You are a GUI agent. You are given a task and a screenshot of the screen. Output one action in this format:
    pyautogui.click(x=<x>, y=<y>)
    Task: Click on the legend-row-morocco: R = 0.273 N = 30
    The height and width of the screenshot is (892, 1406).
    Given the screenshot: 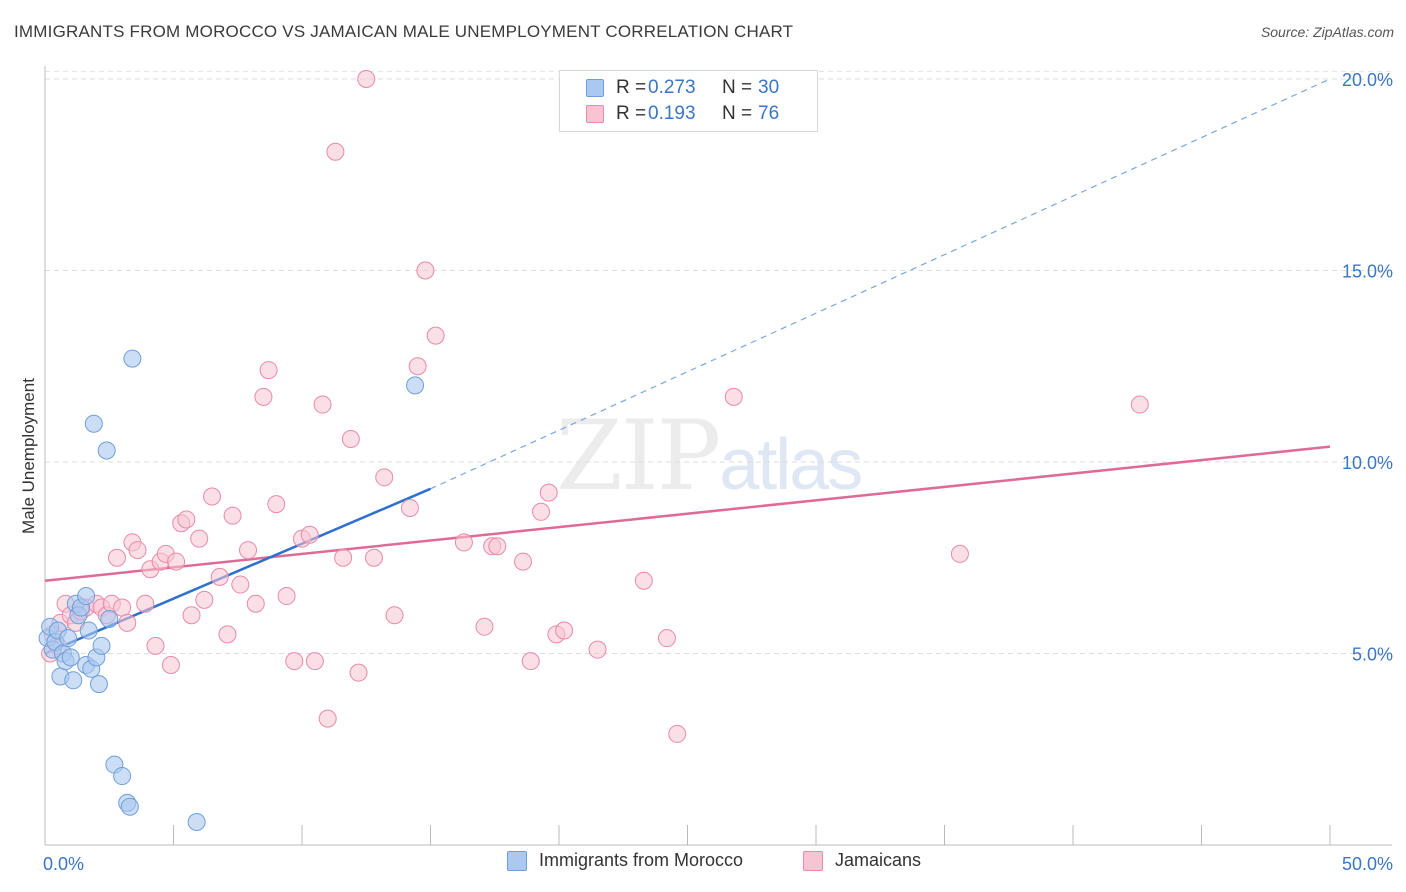 What is the action you would take?
    pyautogui.click(x=682, y=88)
    